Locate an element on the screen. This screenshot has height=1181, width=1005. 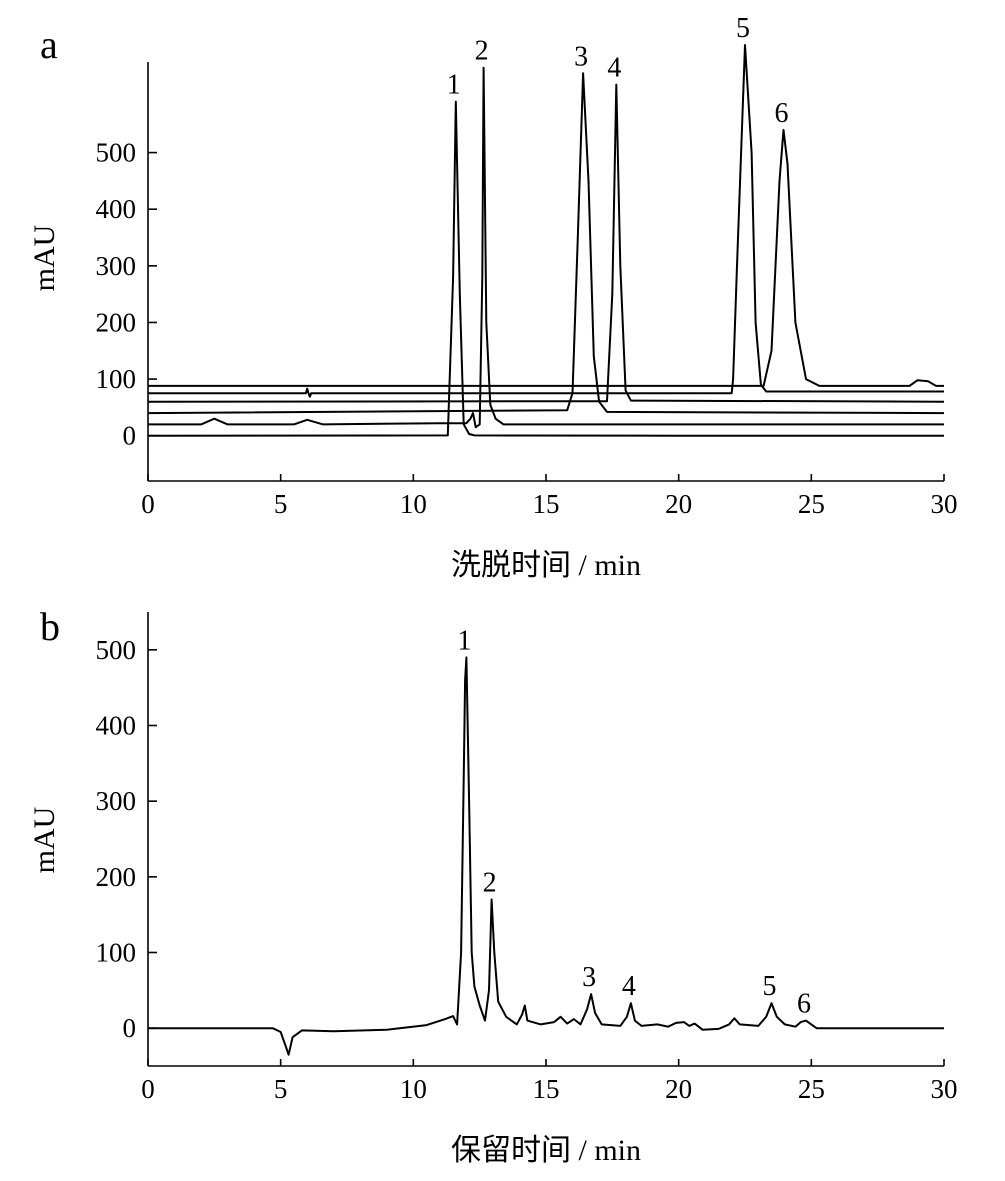
panel-b-x-tick-label: 25 is located at coordinates (811, 1089).